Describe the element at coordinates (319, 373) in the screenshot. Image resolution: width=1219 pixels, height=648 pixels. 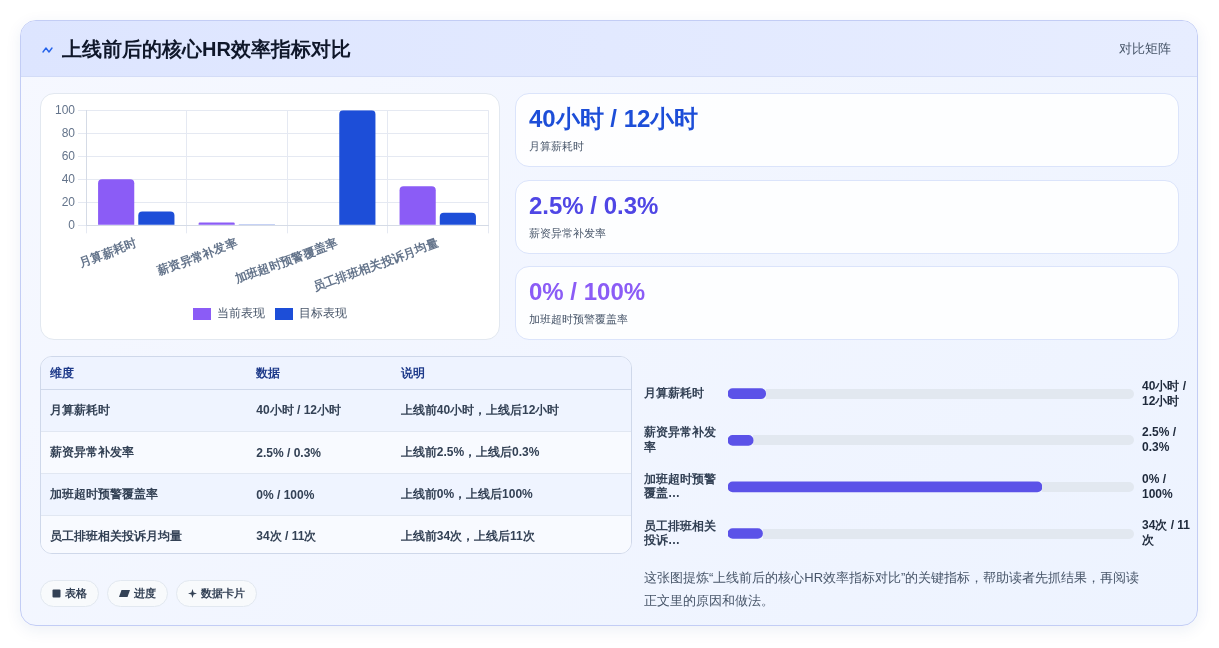
I see `text: 数据` at that location.